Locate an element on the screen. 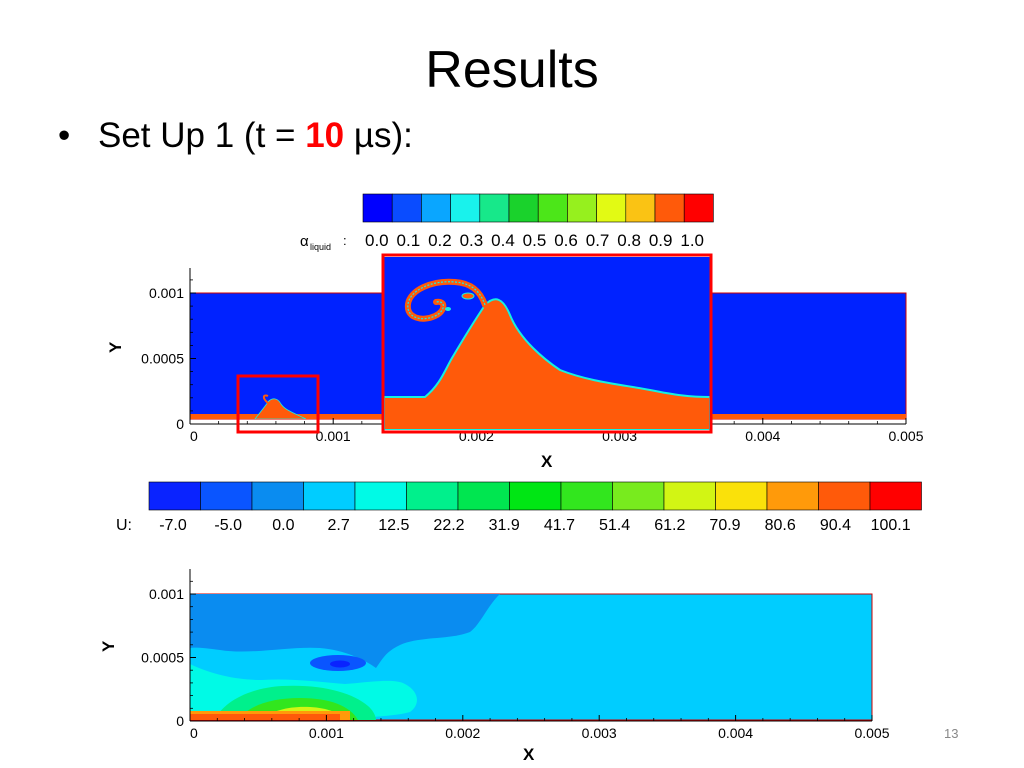 This screenshot has height=768, width=1024. alpha-level-label: 0.2 is located at coordinates (440, 240).